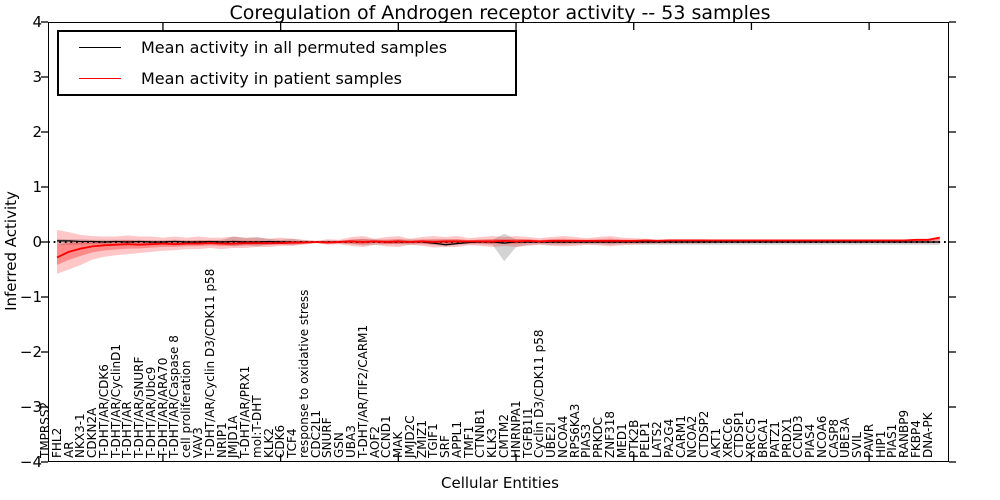  Describe the element at coordinates (271, 78) in the screenshot. I see `legend-label-patient: Mean activity in patient samples` at that location.